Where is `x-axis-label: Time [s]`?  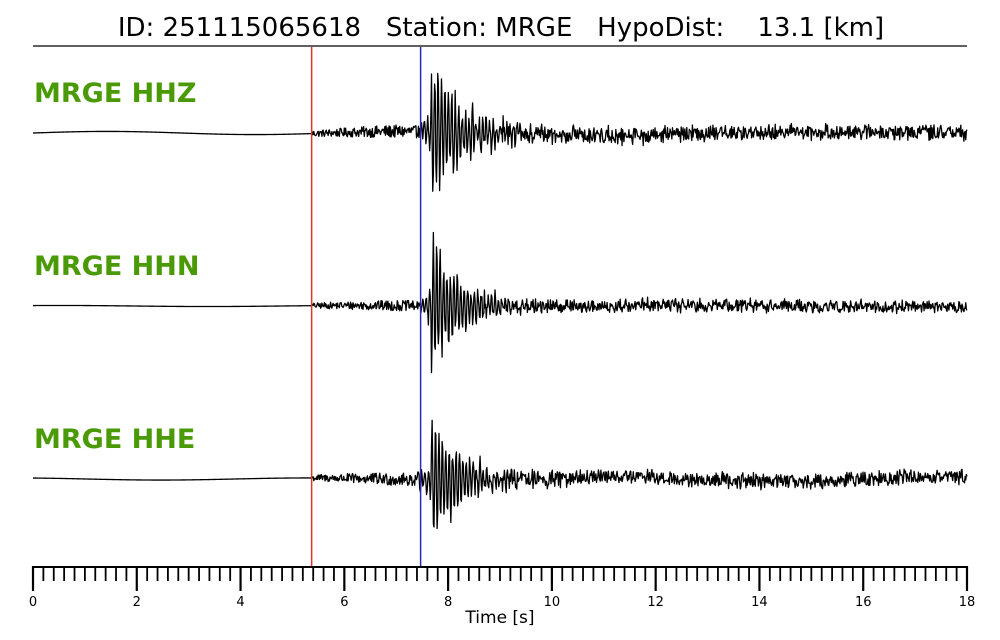 x-axis-label: Time [s] is located at coordinates (499, 618).